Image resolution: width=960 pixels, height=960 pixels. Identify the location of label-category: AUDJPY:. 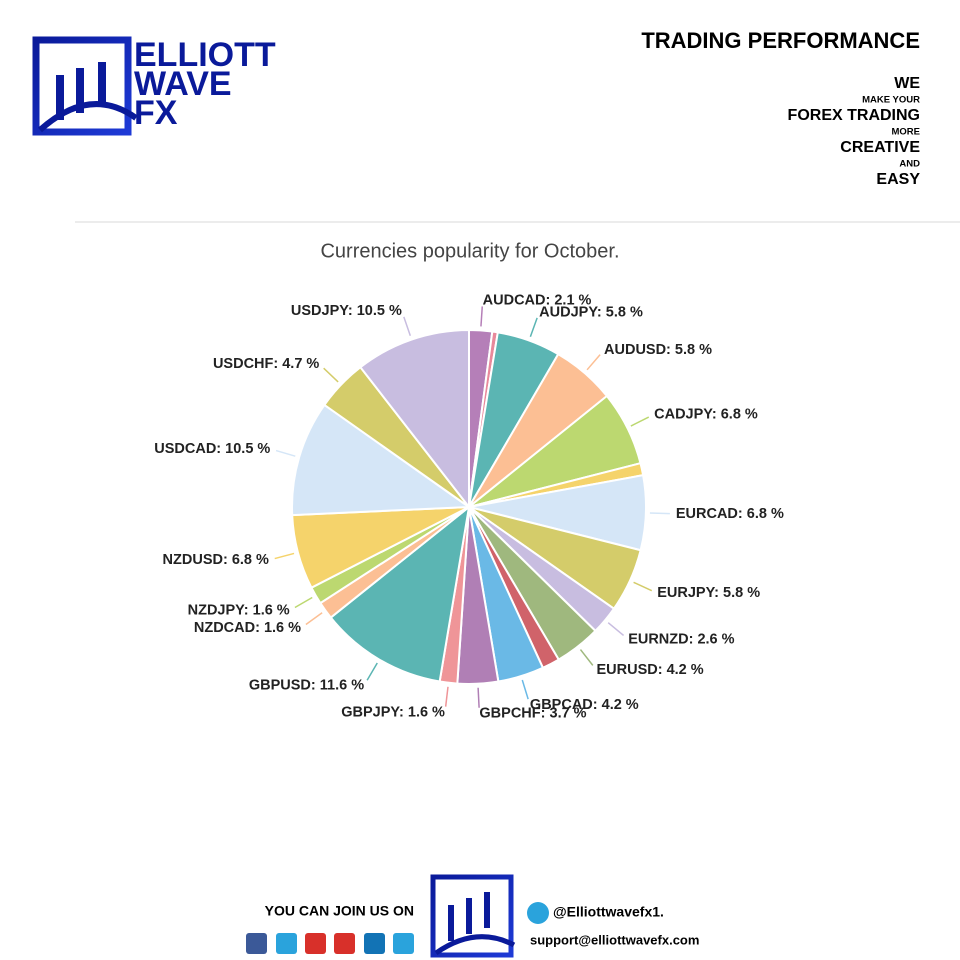
(570, 312).